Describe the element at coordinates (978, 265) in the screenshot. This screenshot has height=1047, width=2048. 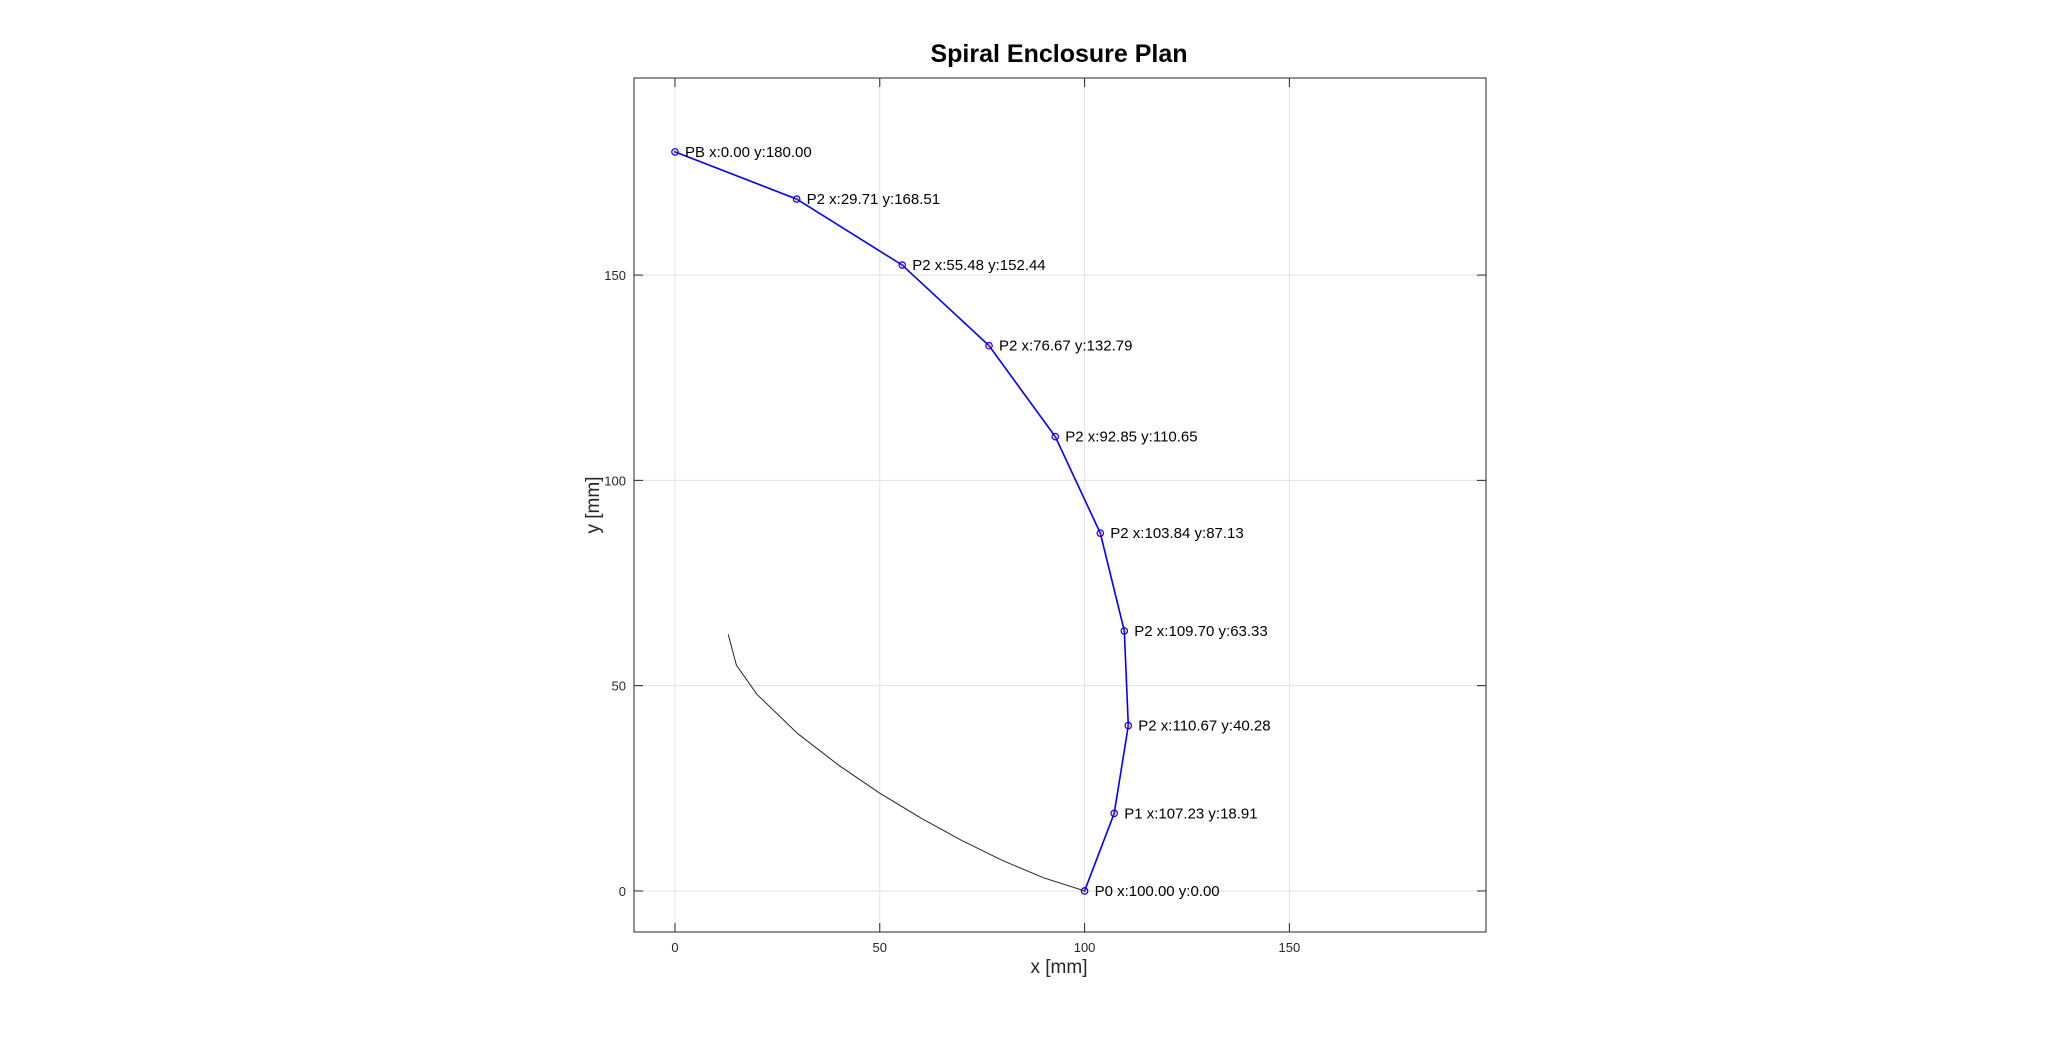
I see `point-label: P2 x:55.48 y:152.44` at that location.